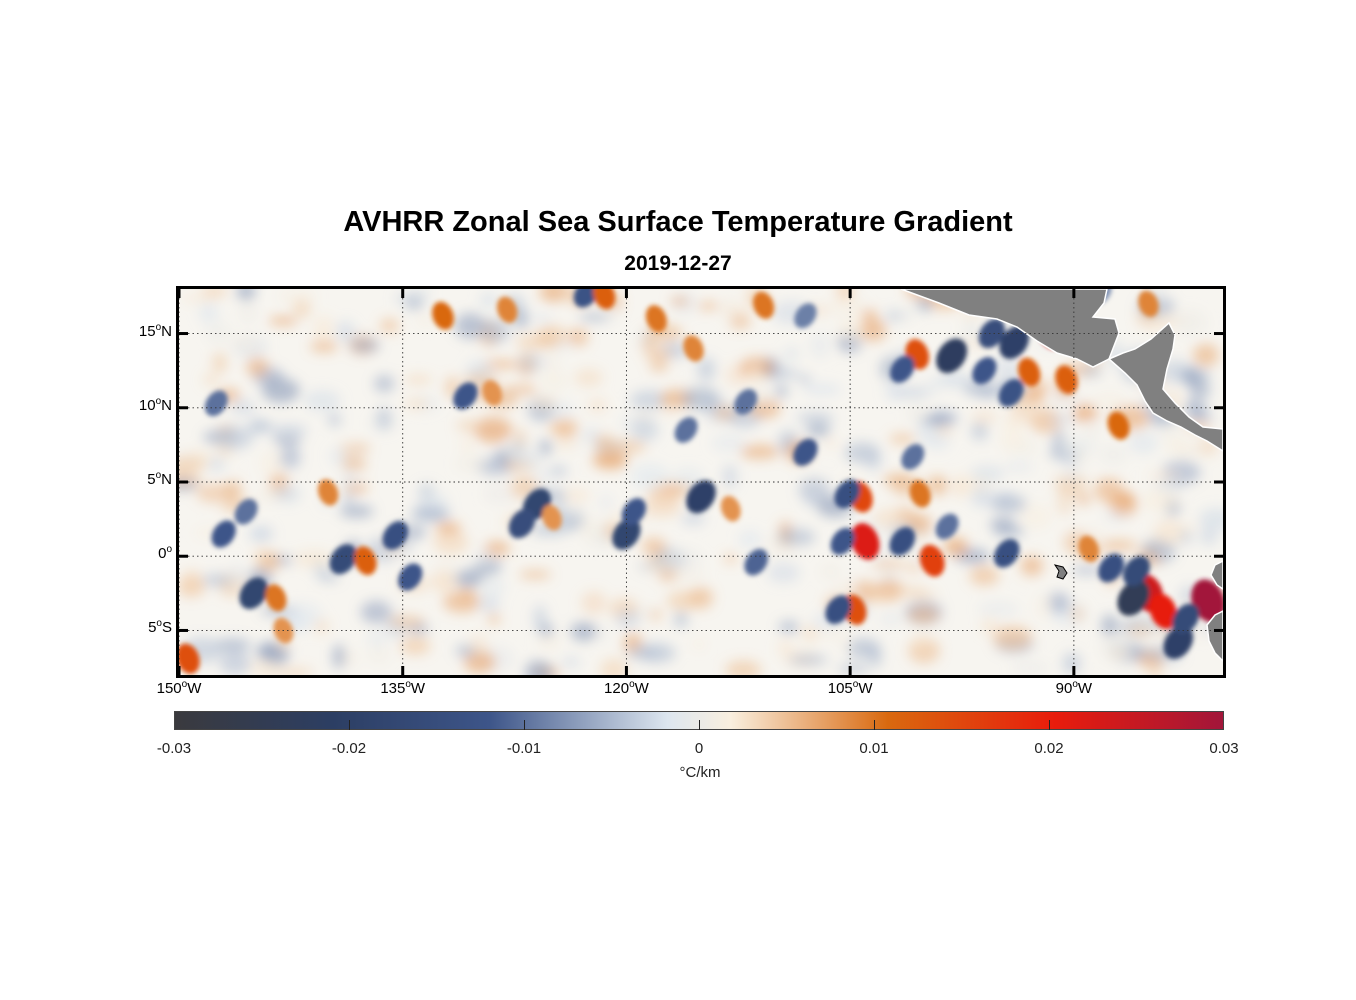 The width and height of the screenshot is (1356, 1000). I want to click on south-america-coast-land, so click(1216, 575).